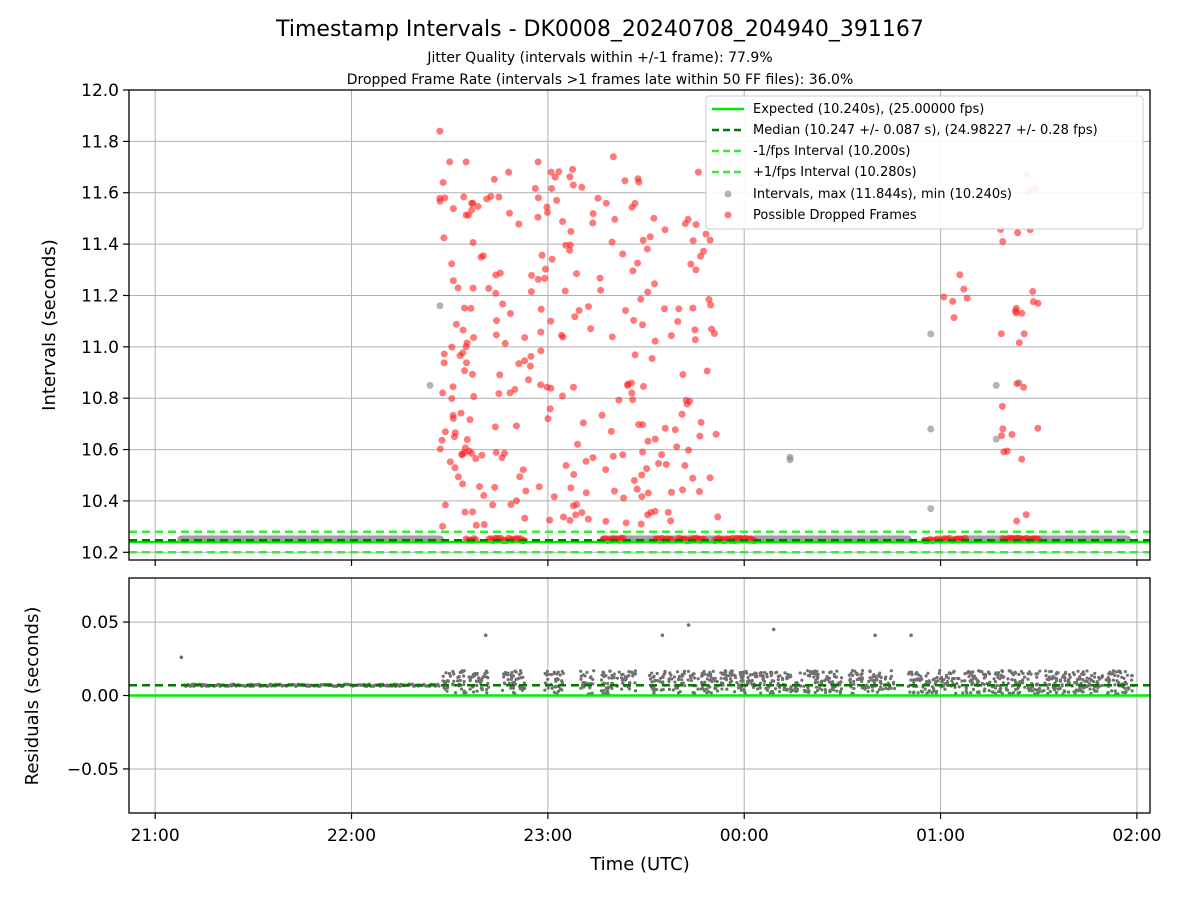 This screenshot has height=900, width=1200. What do you see at coordinates (931, 429) in the screenshot?
I see `interval-point` at bounding box center [931, 429].